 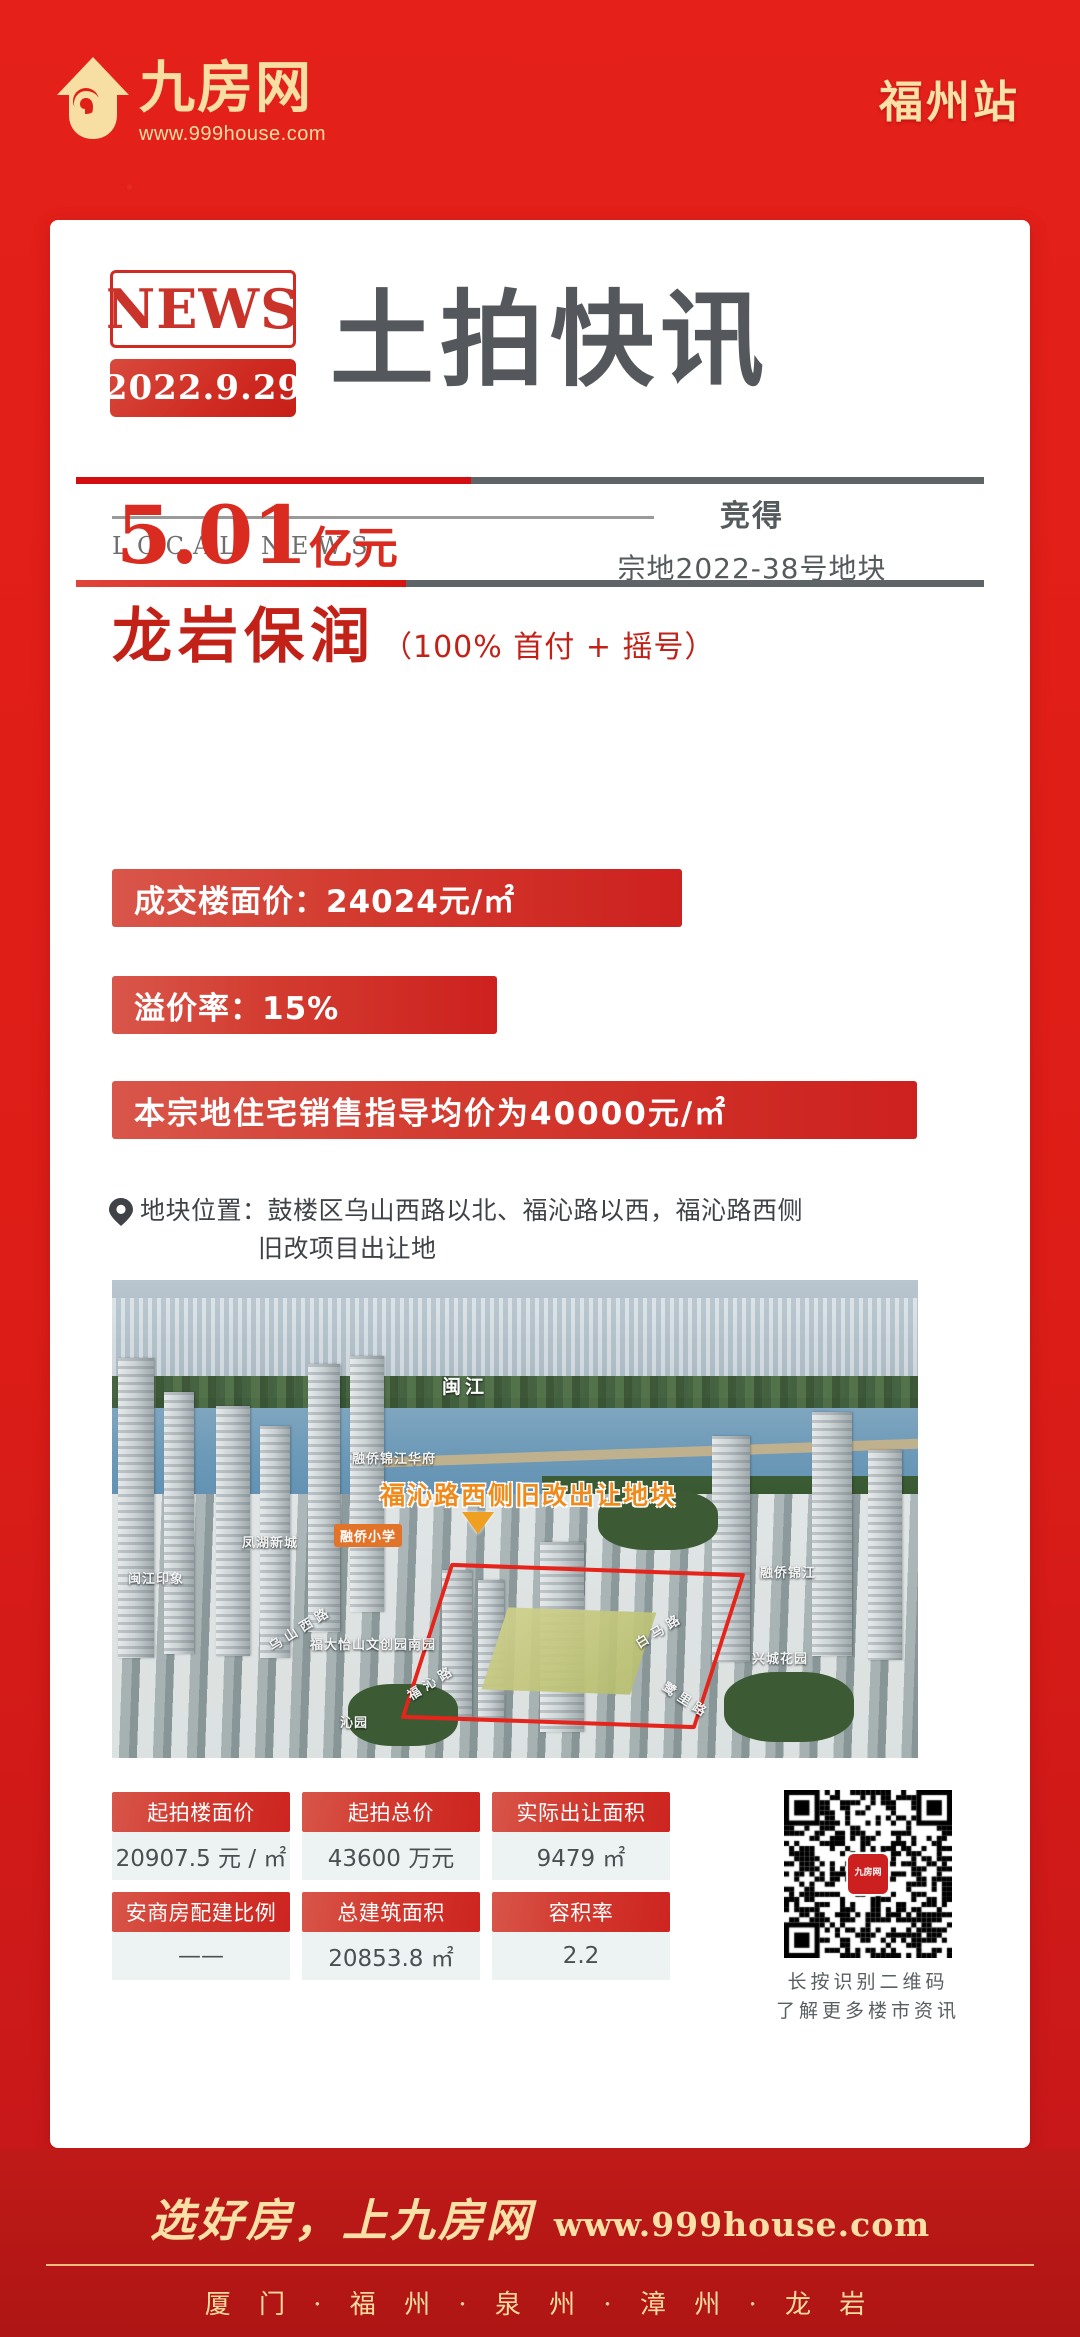 I want to click on price-divider-bottom, so click(x=530, y=583).